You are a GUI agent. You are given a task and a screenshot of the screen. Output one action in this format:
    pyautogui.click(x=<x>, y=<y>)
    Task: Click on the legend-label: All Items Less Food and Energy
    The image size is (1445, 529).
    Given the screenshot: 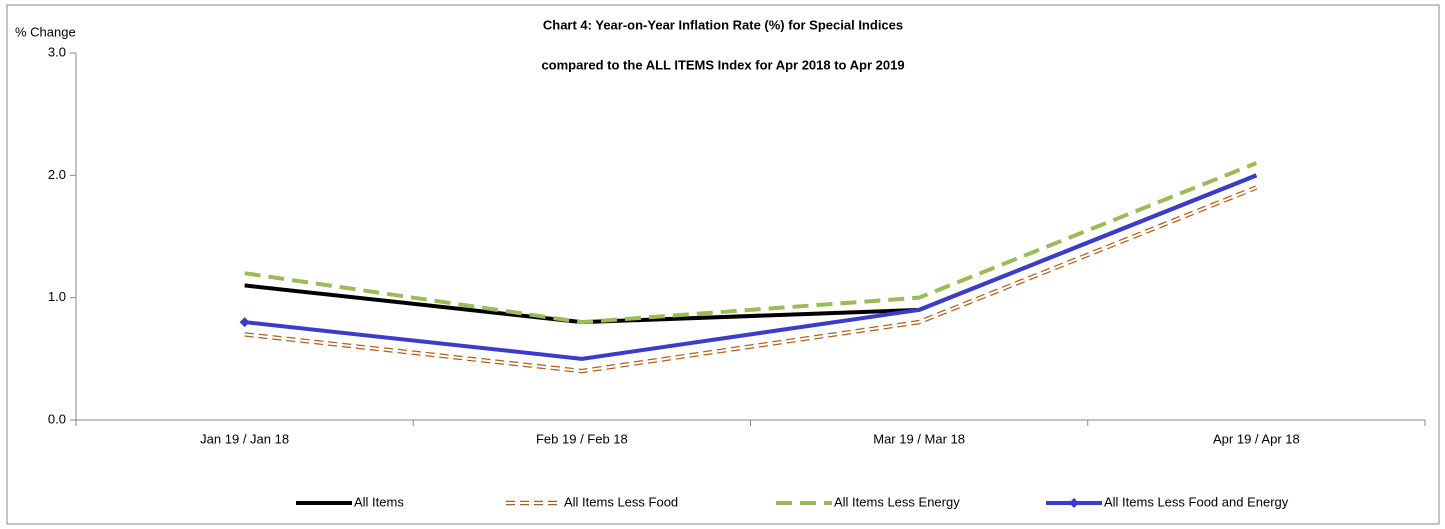 What is the action you would take?
    pyautogui.click(x=1196, y=501)
    